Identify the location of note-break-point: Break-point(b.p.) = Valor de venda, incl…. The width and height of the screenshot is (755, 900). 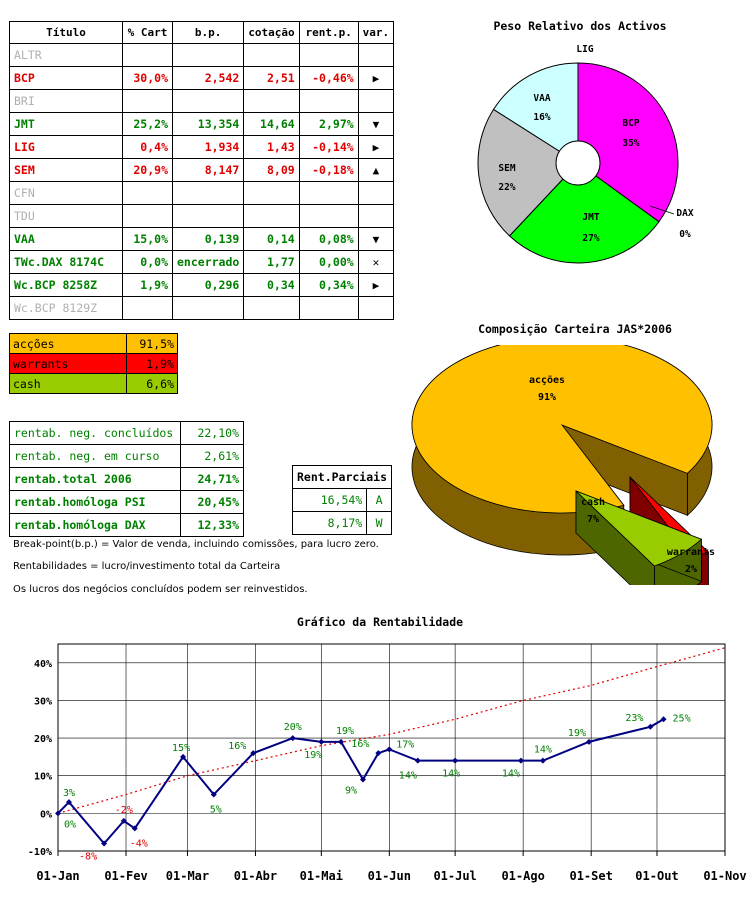
(196, 544).